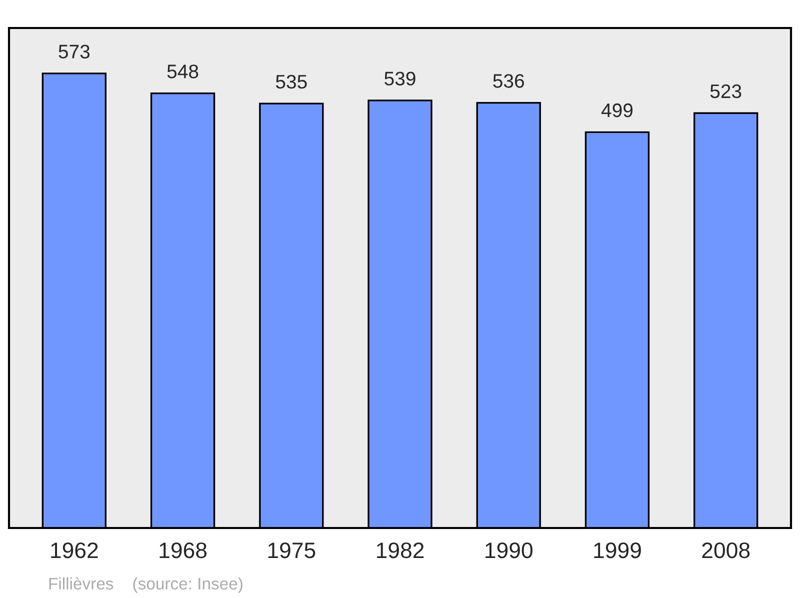 Image resolution: width=800 pixels, height=598 pixels. What do you see at coordinates (617, 550) in the screenshot?
I see `x-tick-label: 1999` at bounding box center [617, 550].